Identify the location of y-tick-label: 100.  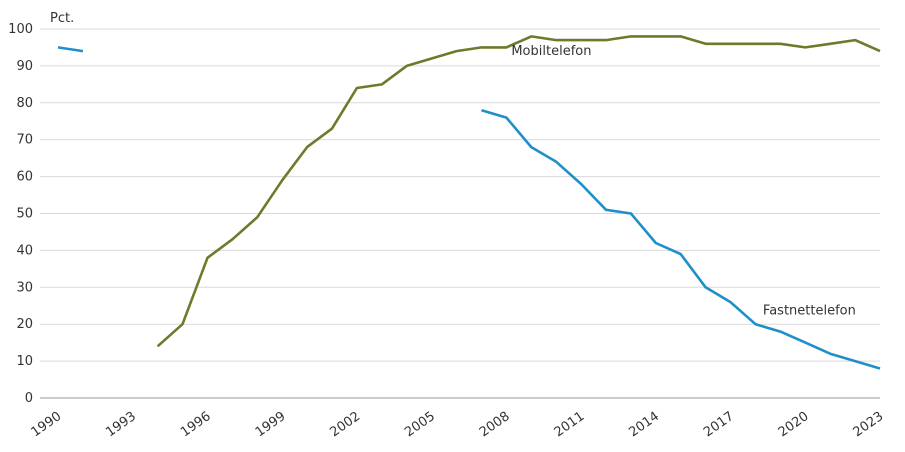
(20, 29).